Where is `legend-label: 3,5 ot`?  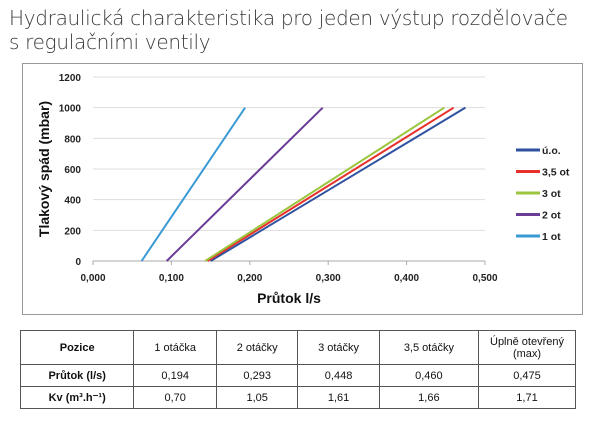
legend-label: 3,5 ot is located at coordinates (556, 173).